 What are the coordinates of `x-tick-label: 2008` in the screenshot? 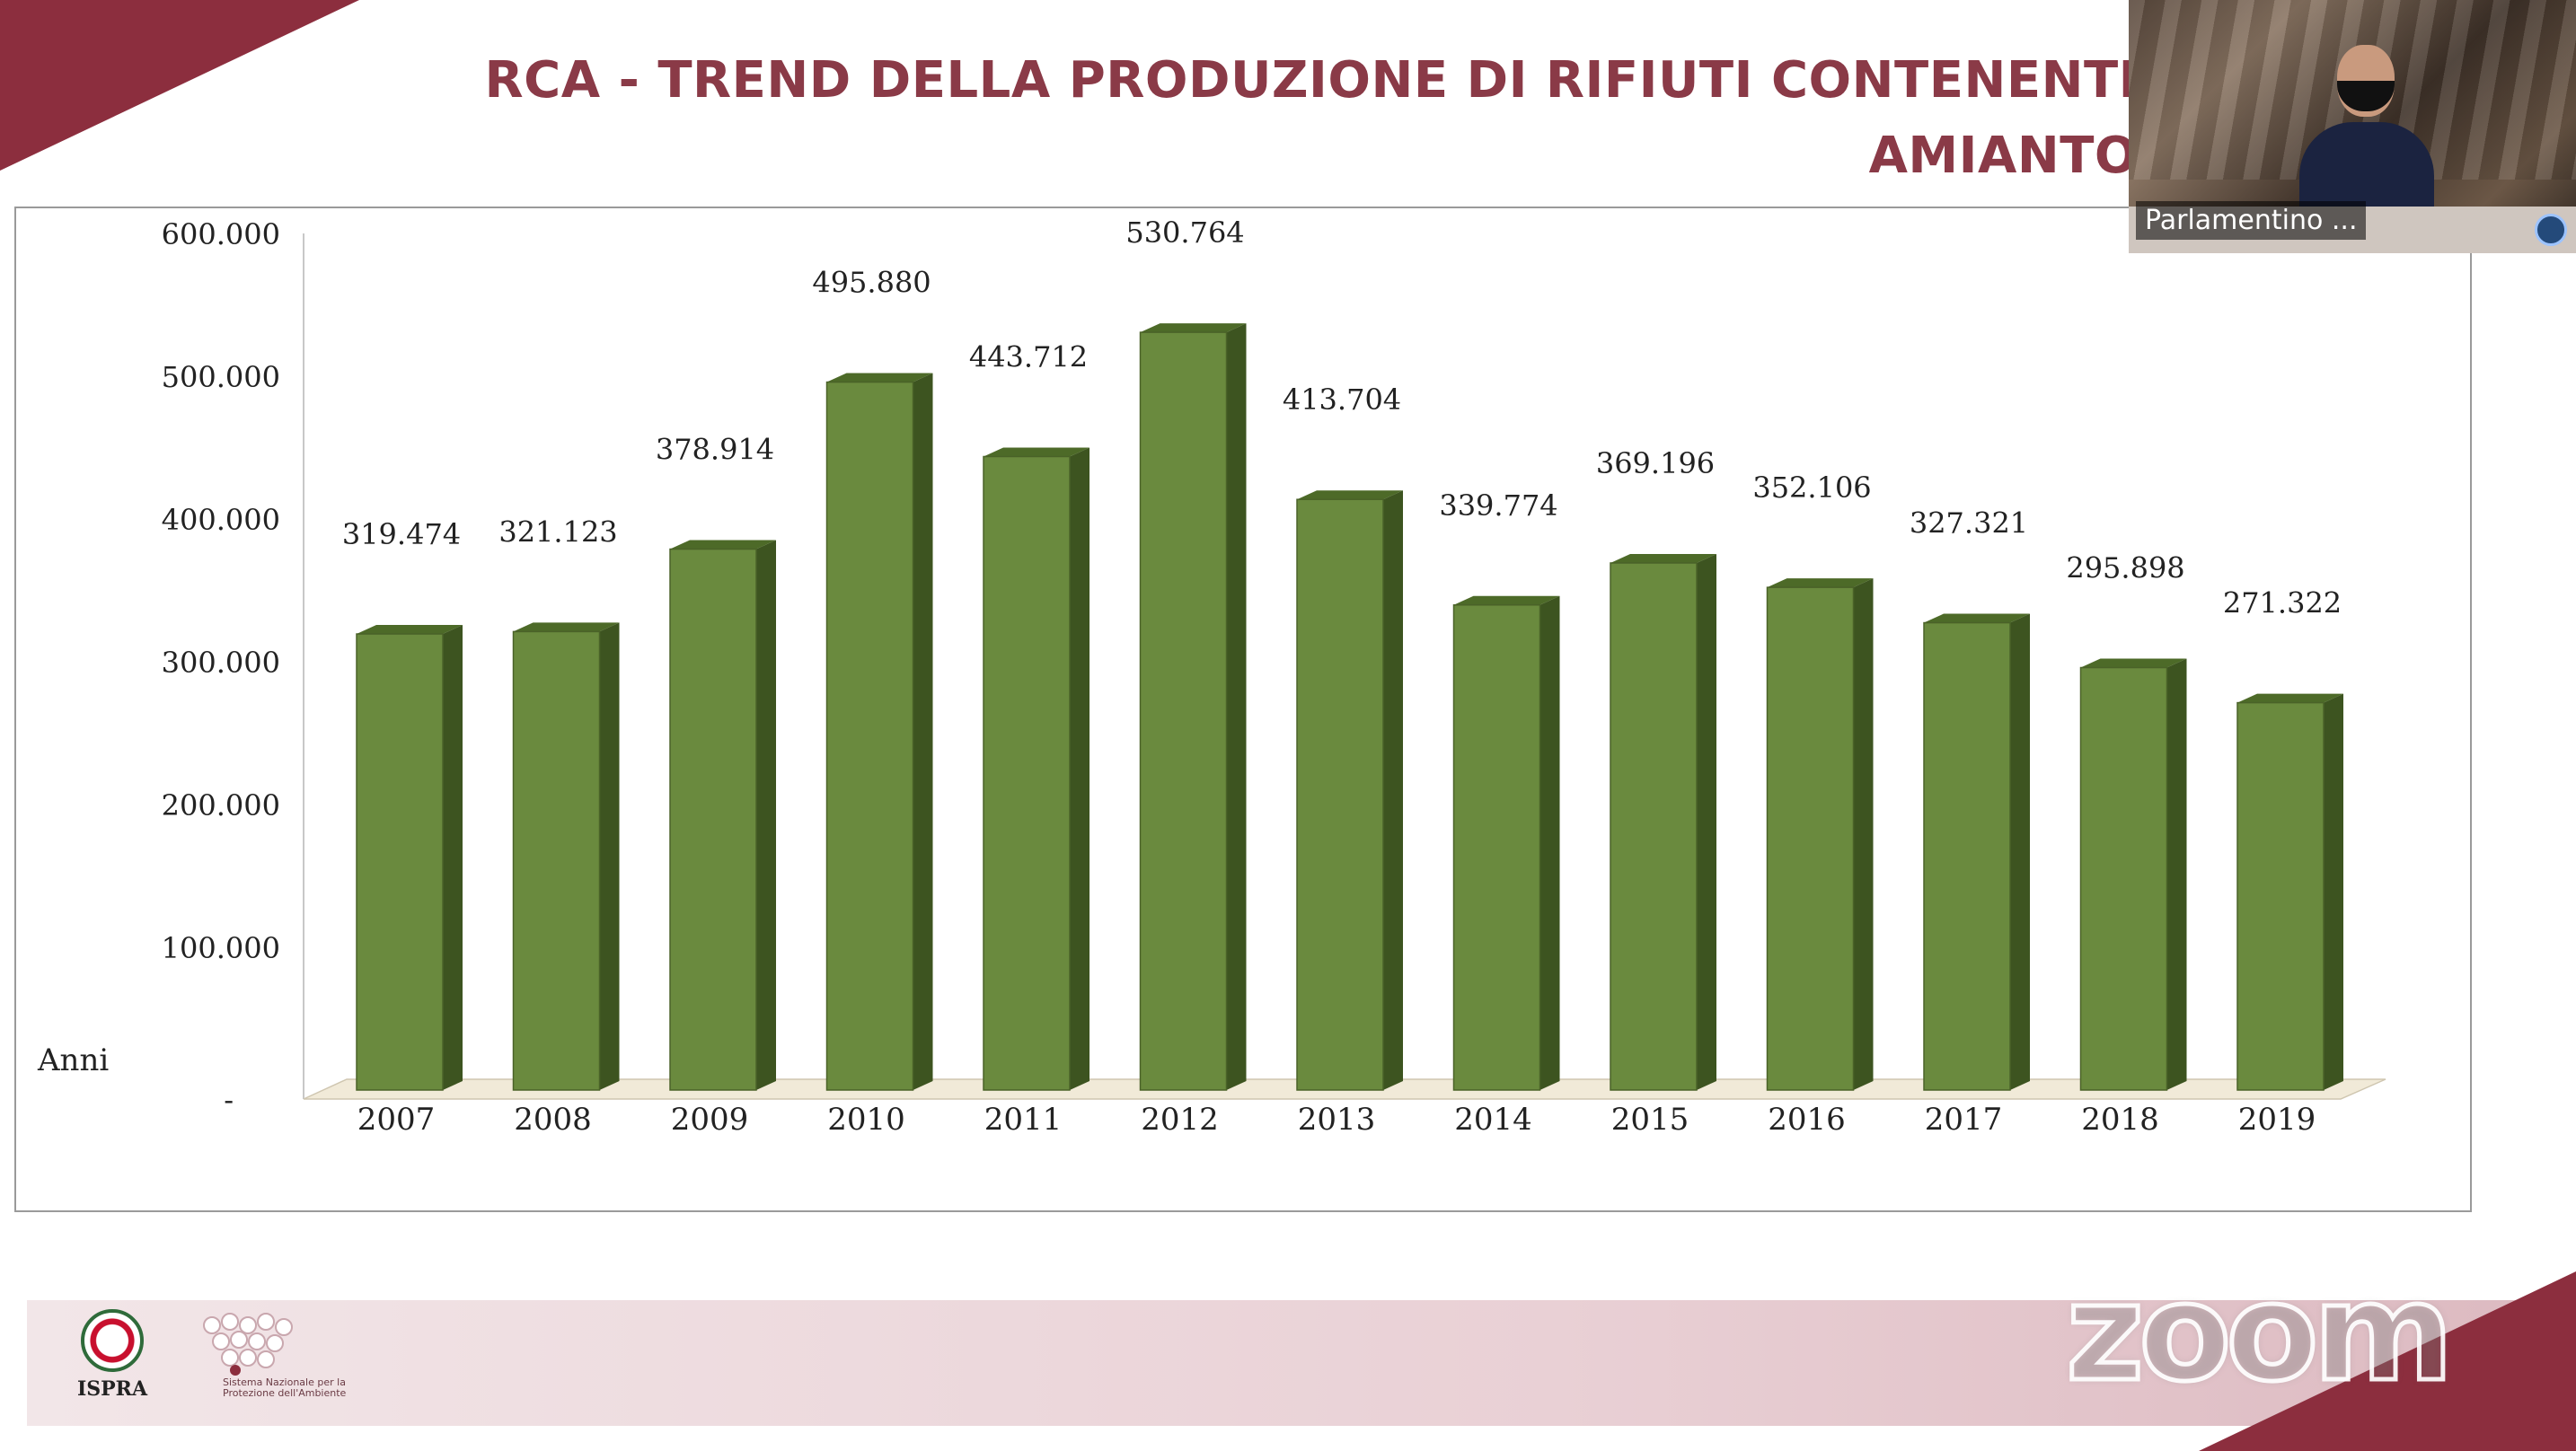 It's located at (553, 1120).